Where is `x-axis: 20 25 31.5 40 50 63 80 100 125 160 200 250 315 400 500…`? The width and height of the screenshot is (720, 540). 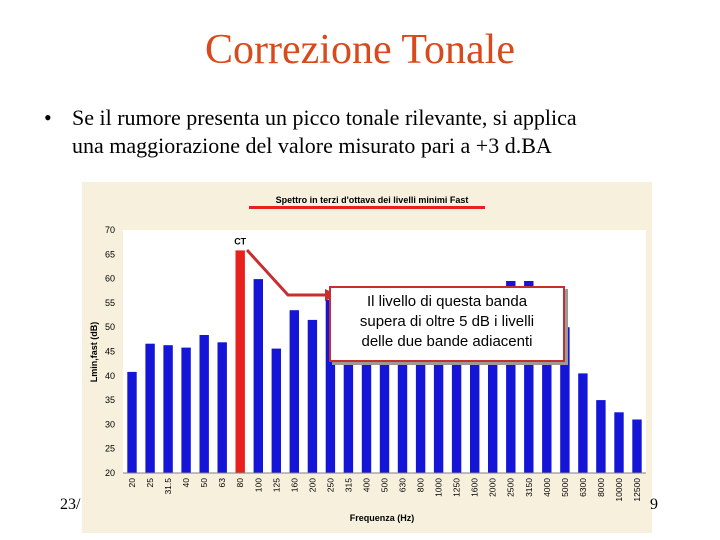 x-axis: 20 25 31.5 40 50 63 80 100 125 160 200 250 315 400 500… is located at coordinates (384, 490).